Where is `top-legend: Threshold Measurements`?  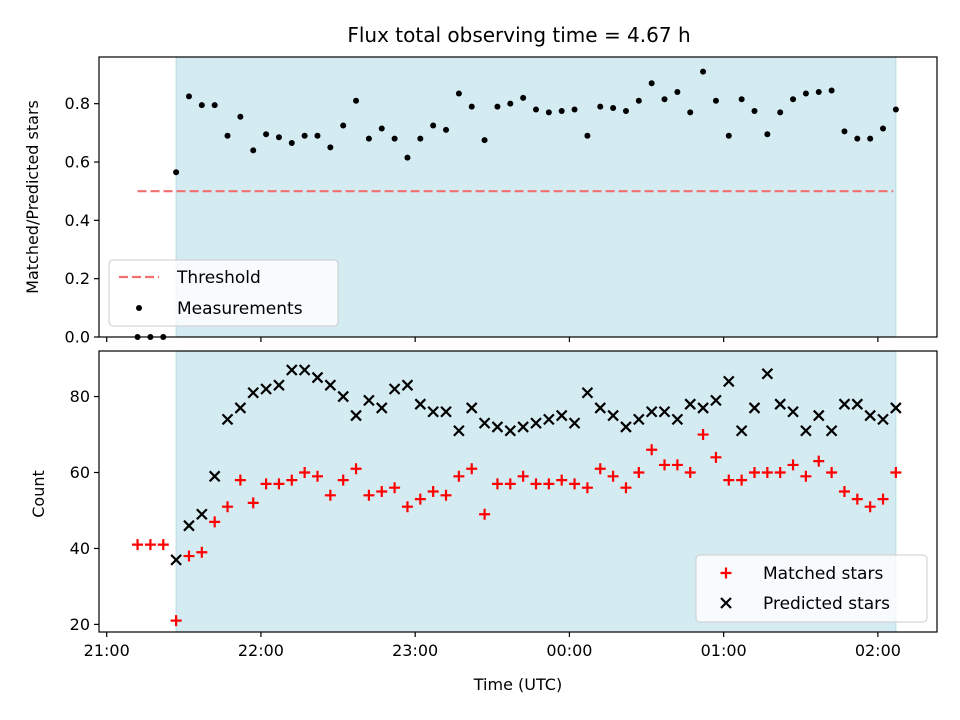
top-legend: Threshold Measurements is located at coordinates (223, 293).